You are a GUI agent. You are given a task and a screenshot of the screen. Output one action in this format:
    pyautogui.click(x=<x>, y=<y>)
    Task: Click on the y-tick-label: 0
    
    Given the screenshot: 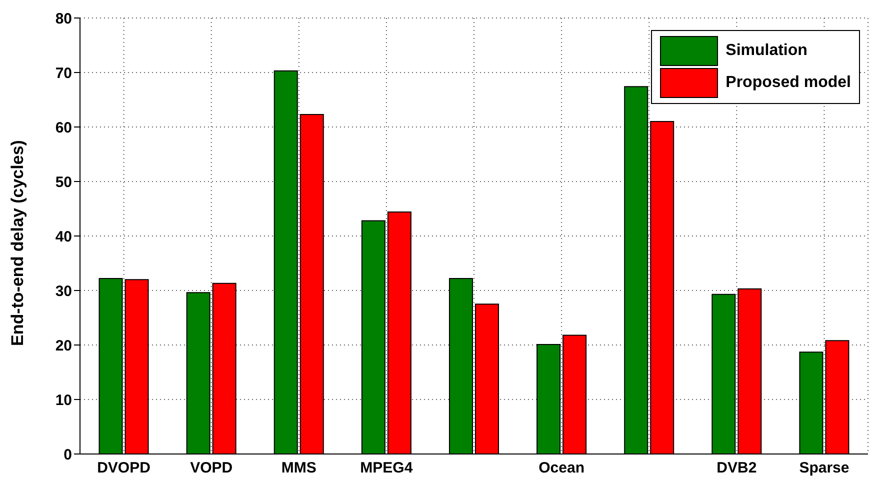 What is the action you would take?
    pyautogui.click(x=68, y=455)
    